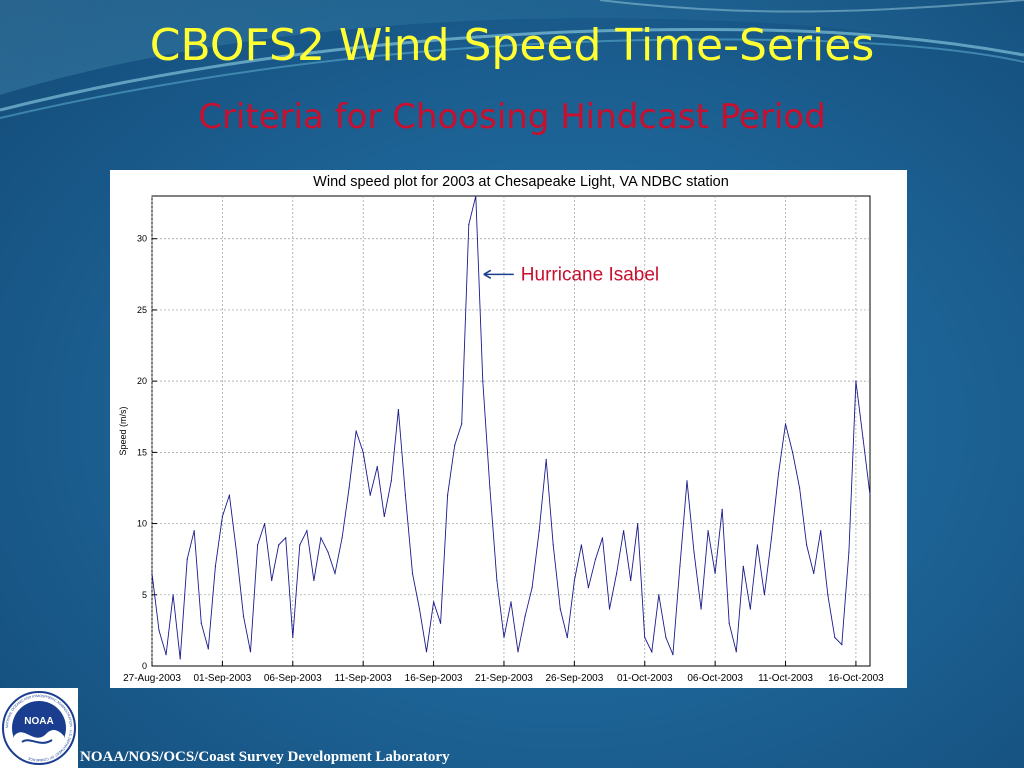 The width and height of the screenshot is (1024, 768). What do you see at coordinates (142, 310) in the screenshot?
I see `y-tick-label: 25` at bounding box center [142, 310].